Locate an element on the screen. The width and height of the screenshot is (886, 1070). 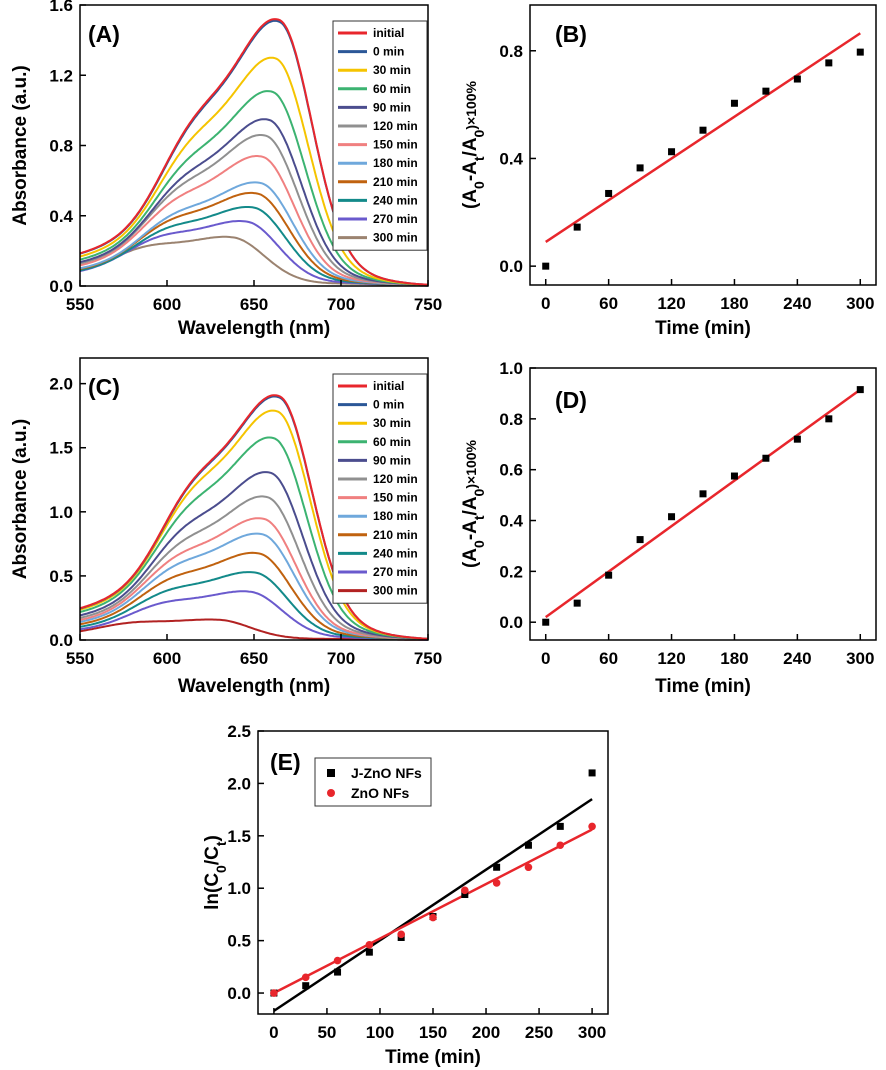
x-tick-label: 240 is located at coordinates (797, 303).